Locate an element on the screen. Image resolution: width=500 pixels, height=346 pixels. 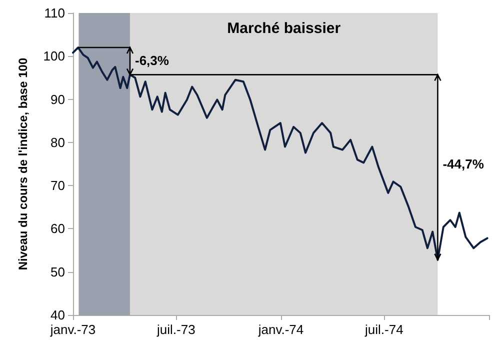
band-label: Marché baissier is located at coordinates (284, 28).